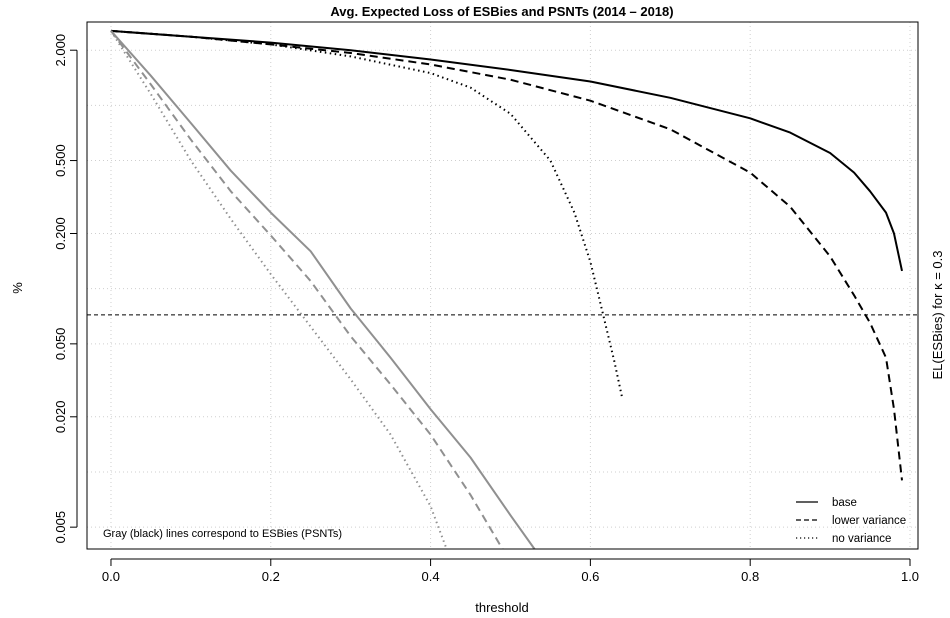 This screenshot has height=618, width=950. I want to click on legend: base lower variance no variance, so click(851, 521).